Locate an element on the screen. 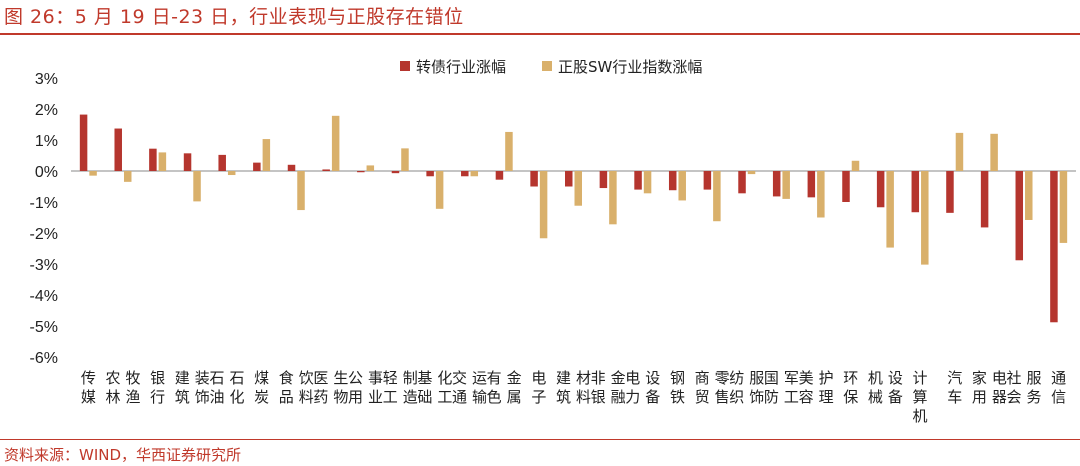 Image resolution: width=1080 pixels, height=466 pixels. footer-divider is located at coordinates (540, 439).